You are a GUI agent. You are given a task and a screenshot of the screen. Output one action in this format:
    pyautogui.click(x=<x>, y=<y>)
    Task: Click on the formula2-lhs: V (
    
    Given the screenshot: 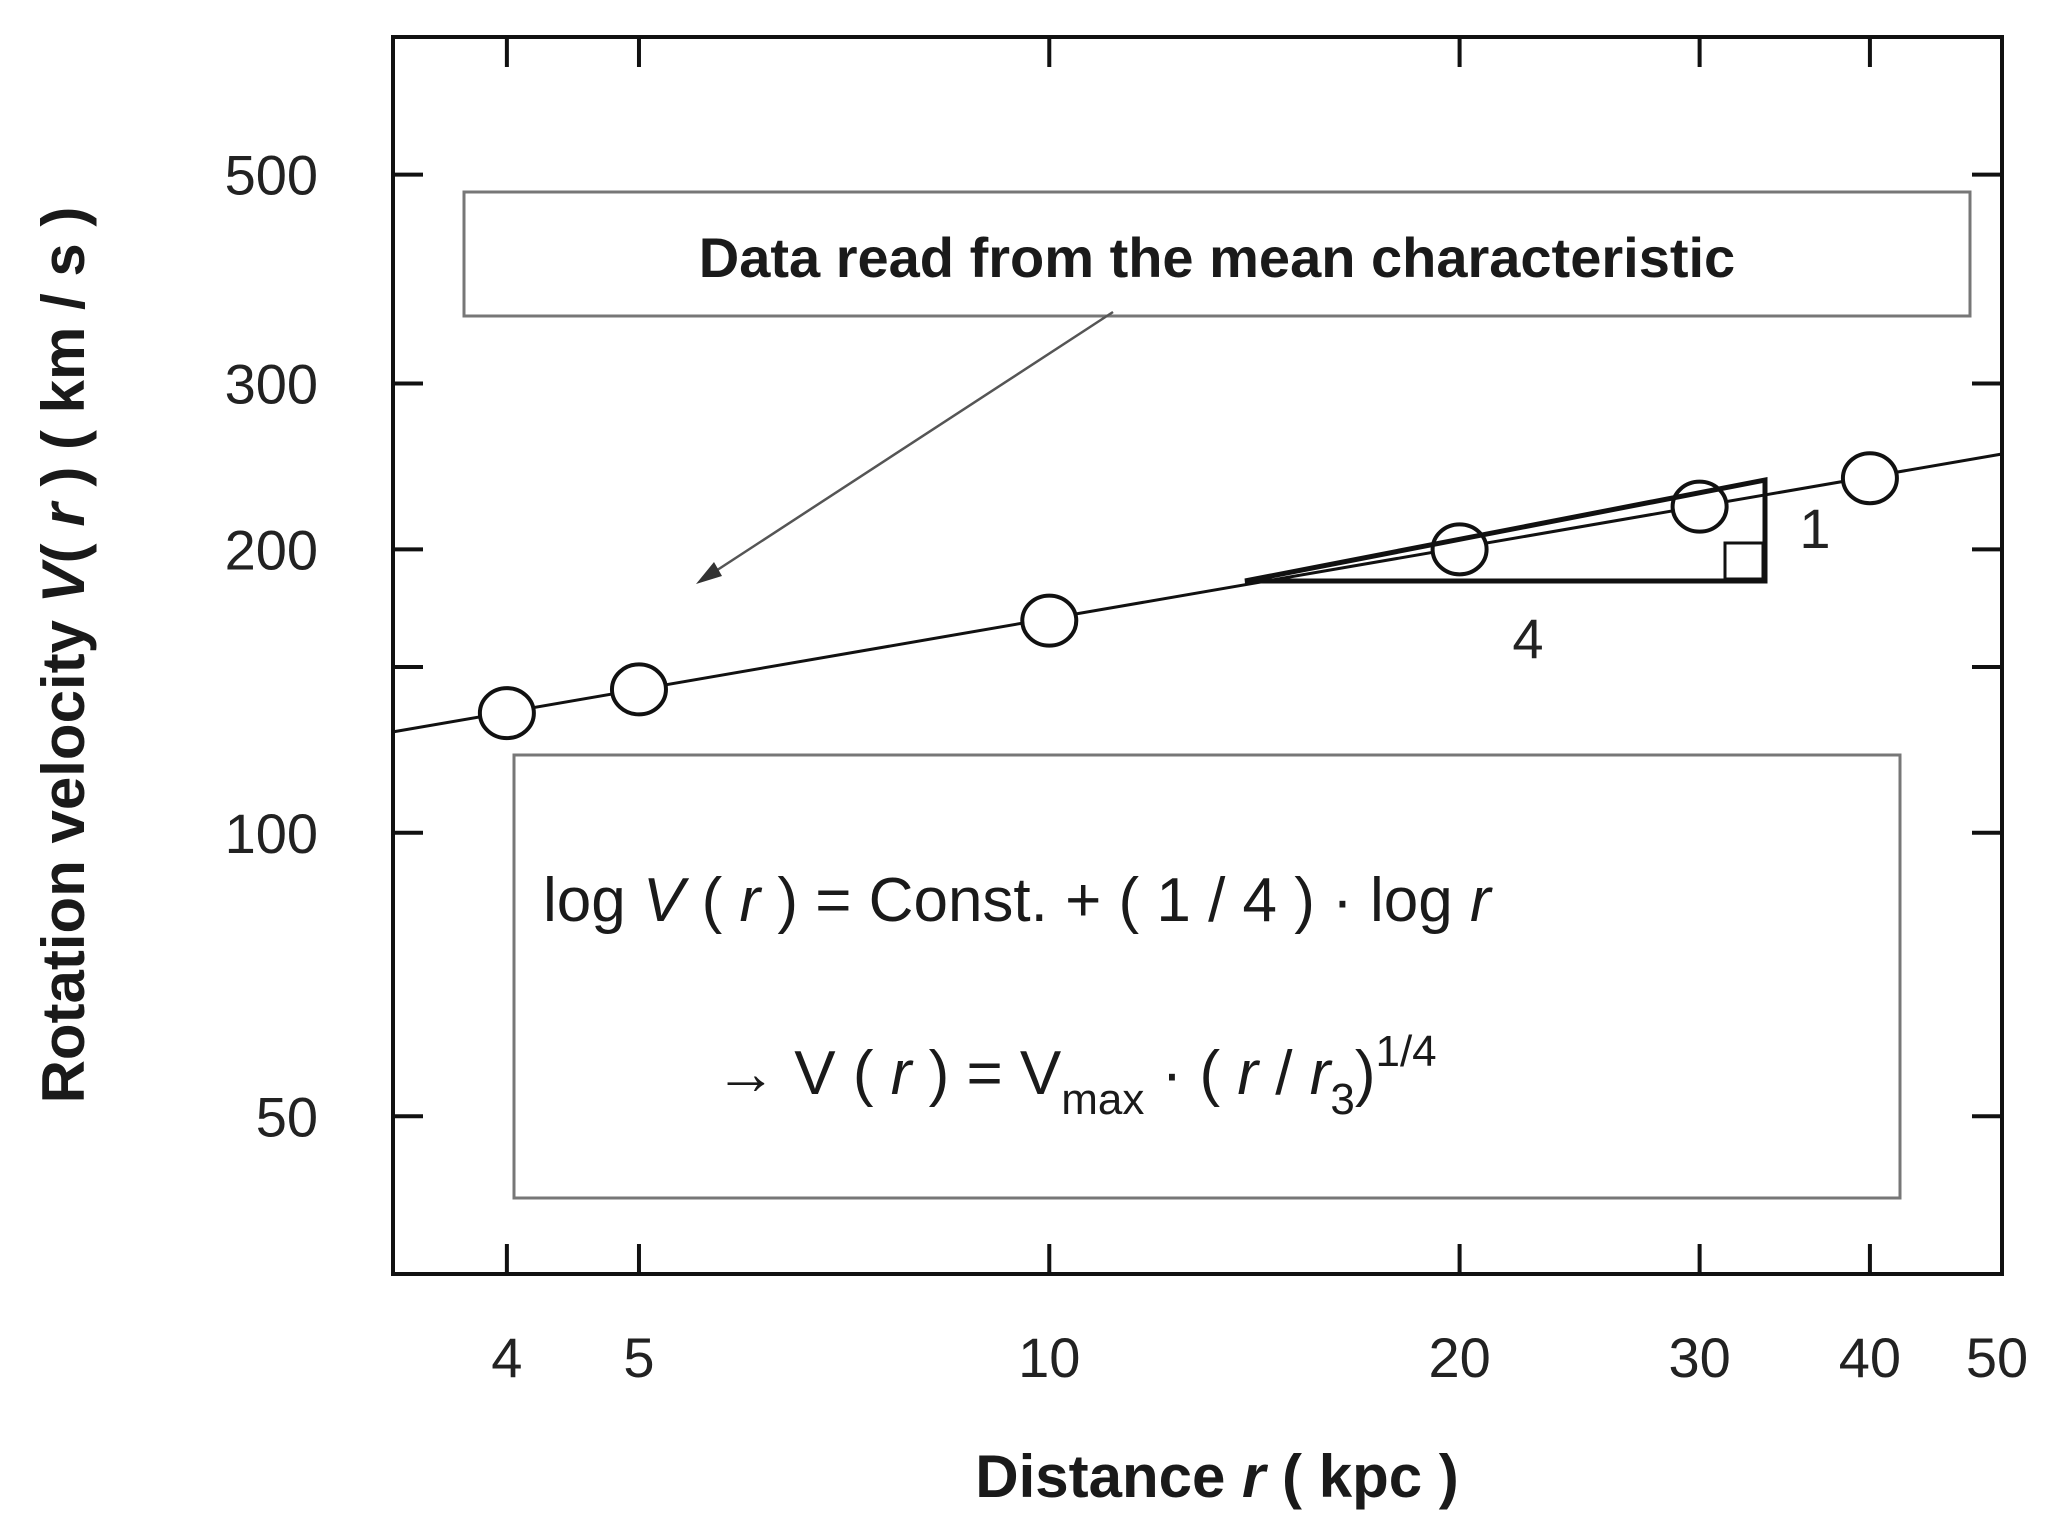 What is the action you would take?
    pyautogui.click(x=842, y=1073)
    